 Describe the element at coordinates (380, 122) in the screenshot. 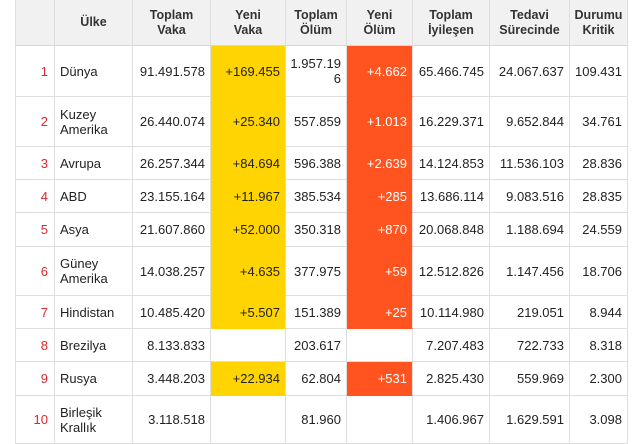

I see `new-deaths-cell: +1.013` at that location.